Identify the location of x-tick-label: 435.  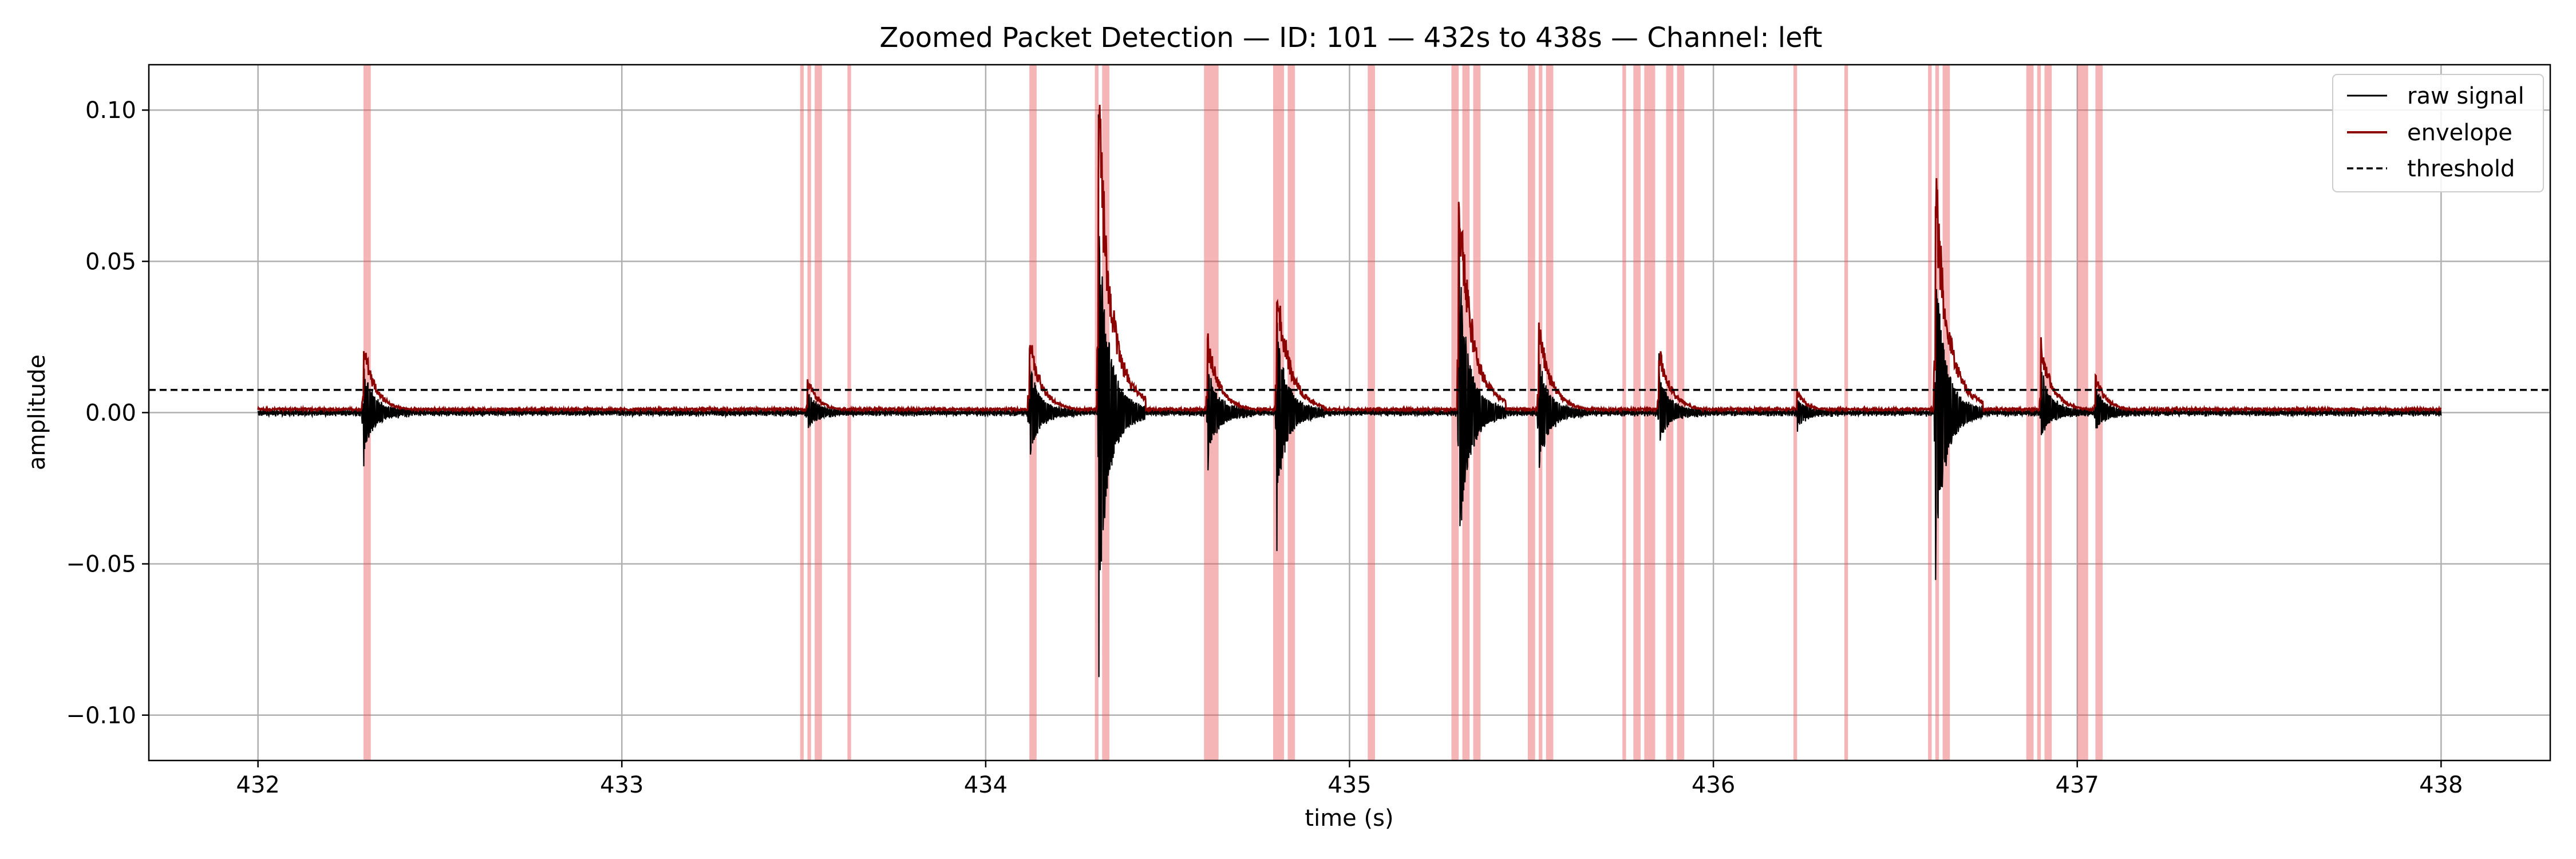
(1349, 785).